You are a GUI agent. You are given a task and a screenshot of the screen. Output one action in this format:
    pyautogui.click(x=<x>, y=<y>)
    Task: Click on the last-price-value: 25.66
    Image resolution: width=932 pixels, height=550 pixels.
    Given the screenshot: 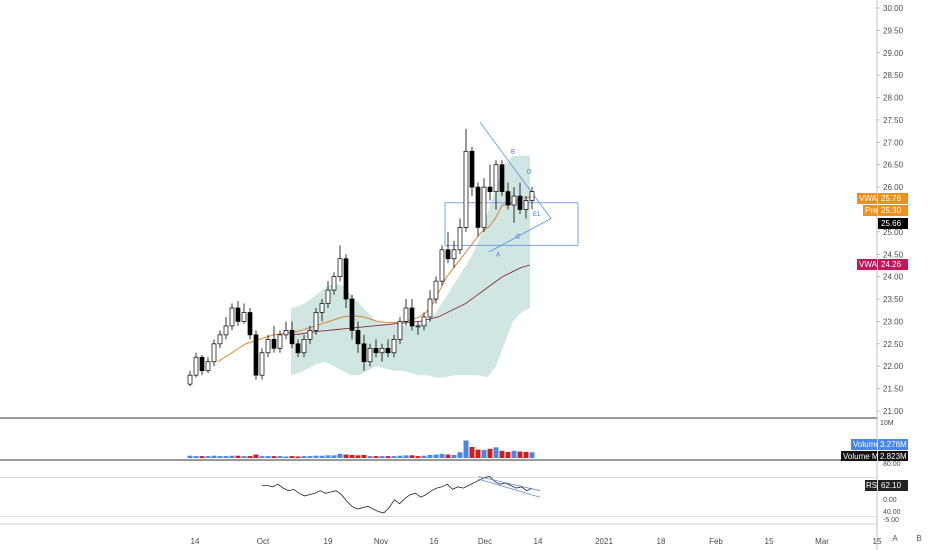 What is the action you would take?
    pyautogui.click(x=891, y=223)
    